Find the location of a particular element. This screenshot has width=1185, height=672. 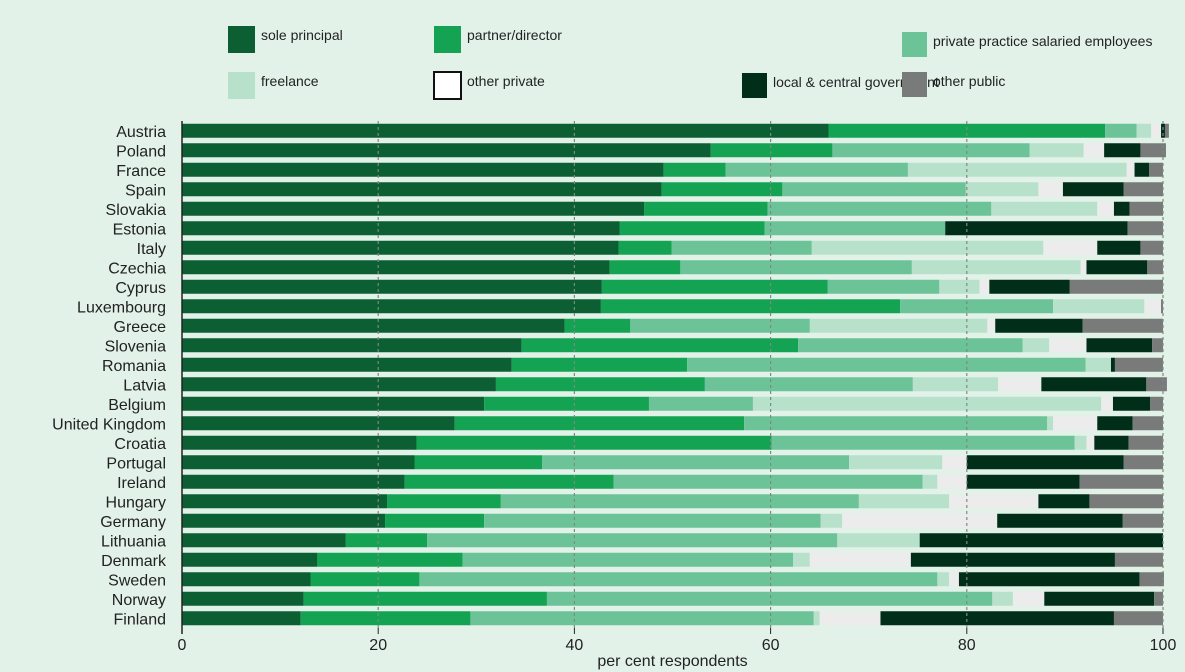

bar-slovenia-partner-director is located at coordinates (660, 345).